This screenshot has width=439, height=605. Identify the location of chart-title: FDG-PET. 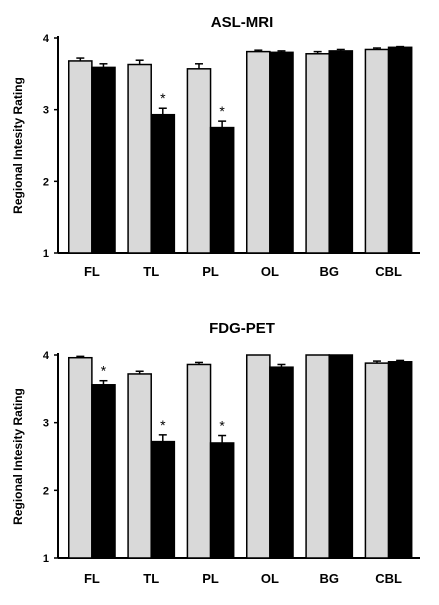
(242, 328).